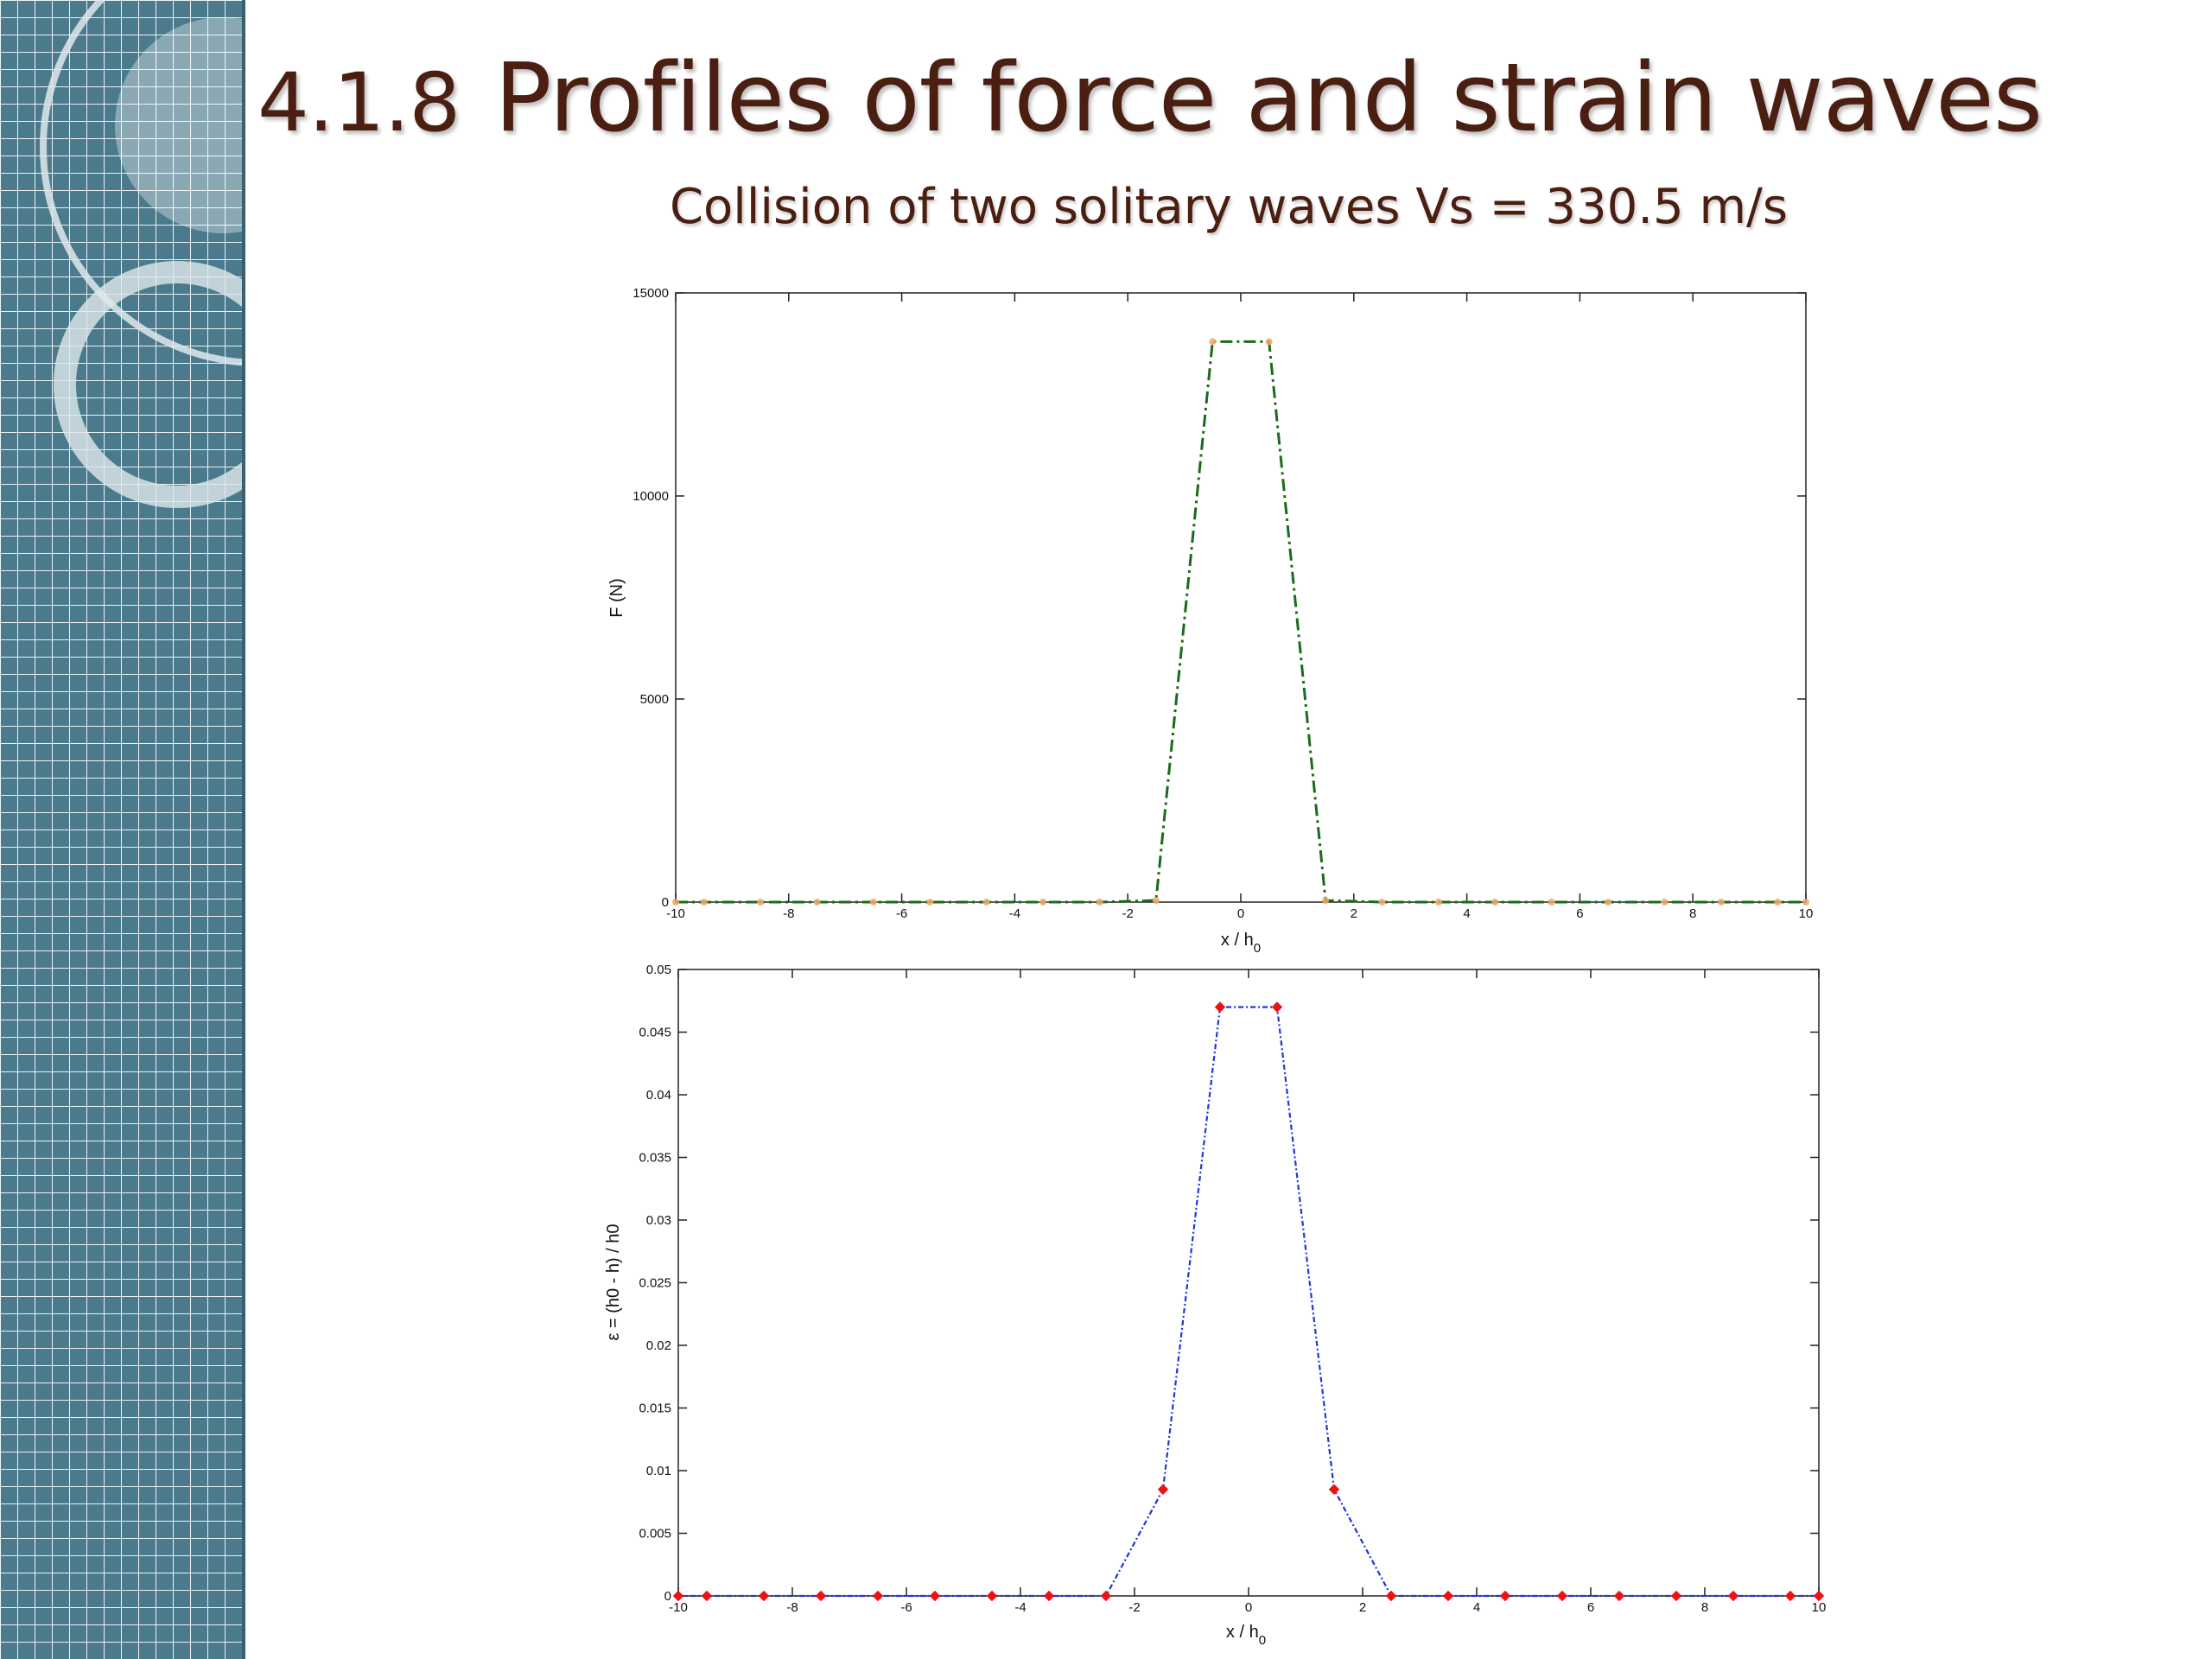  I want to click on strain-x-tick-label: 6, so click(1590, 1607).